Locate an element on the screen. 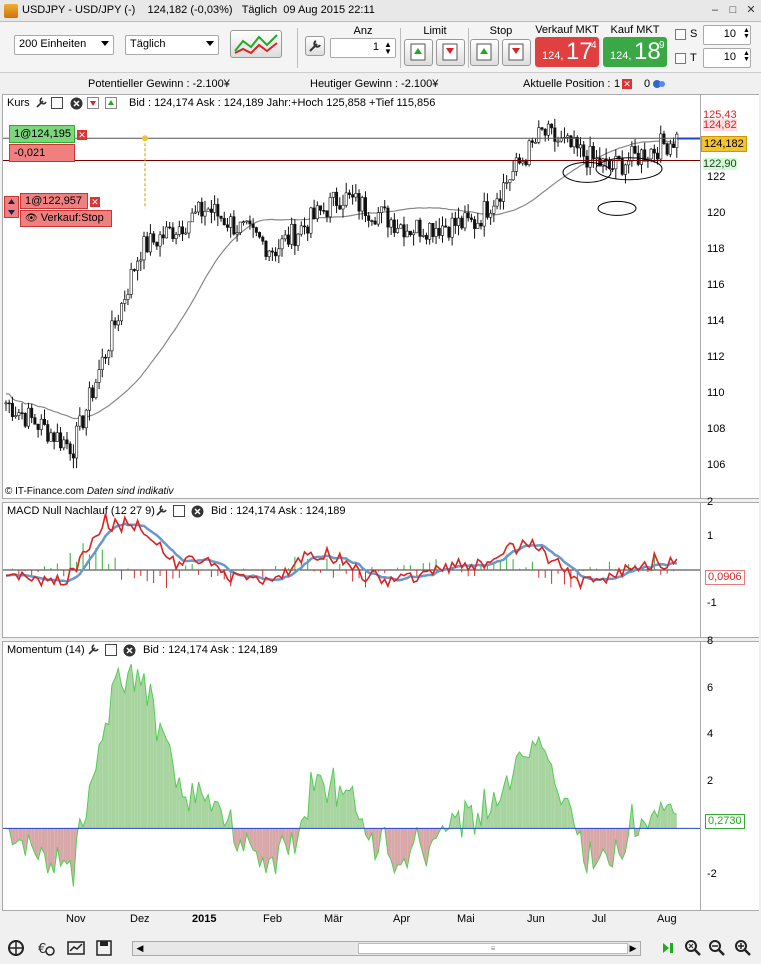  order-tag-close-icon: ✕ is located at coordinates (95, 202).